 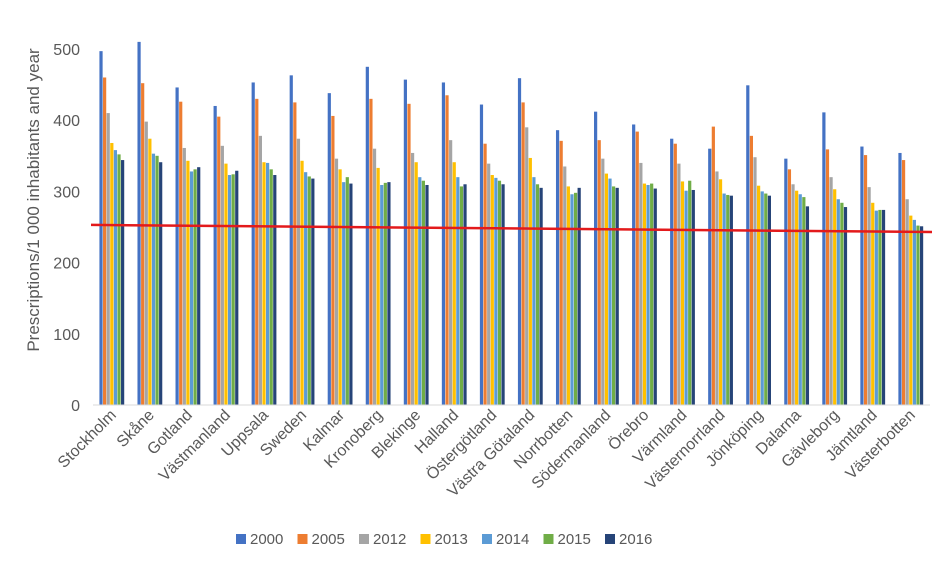 What do you see at coordinates (635, 539) in the screenshot?
I see `legend-label-2016: 2016` at bounding box center [635, 539].